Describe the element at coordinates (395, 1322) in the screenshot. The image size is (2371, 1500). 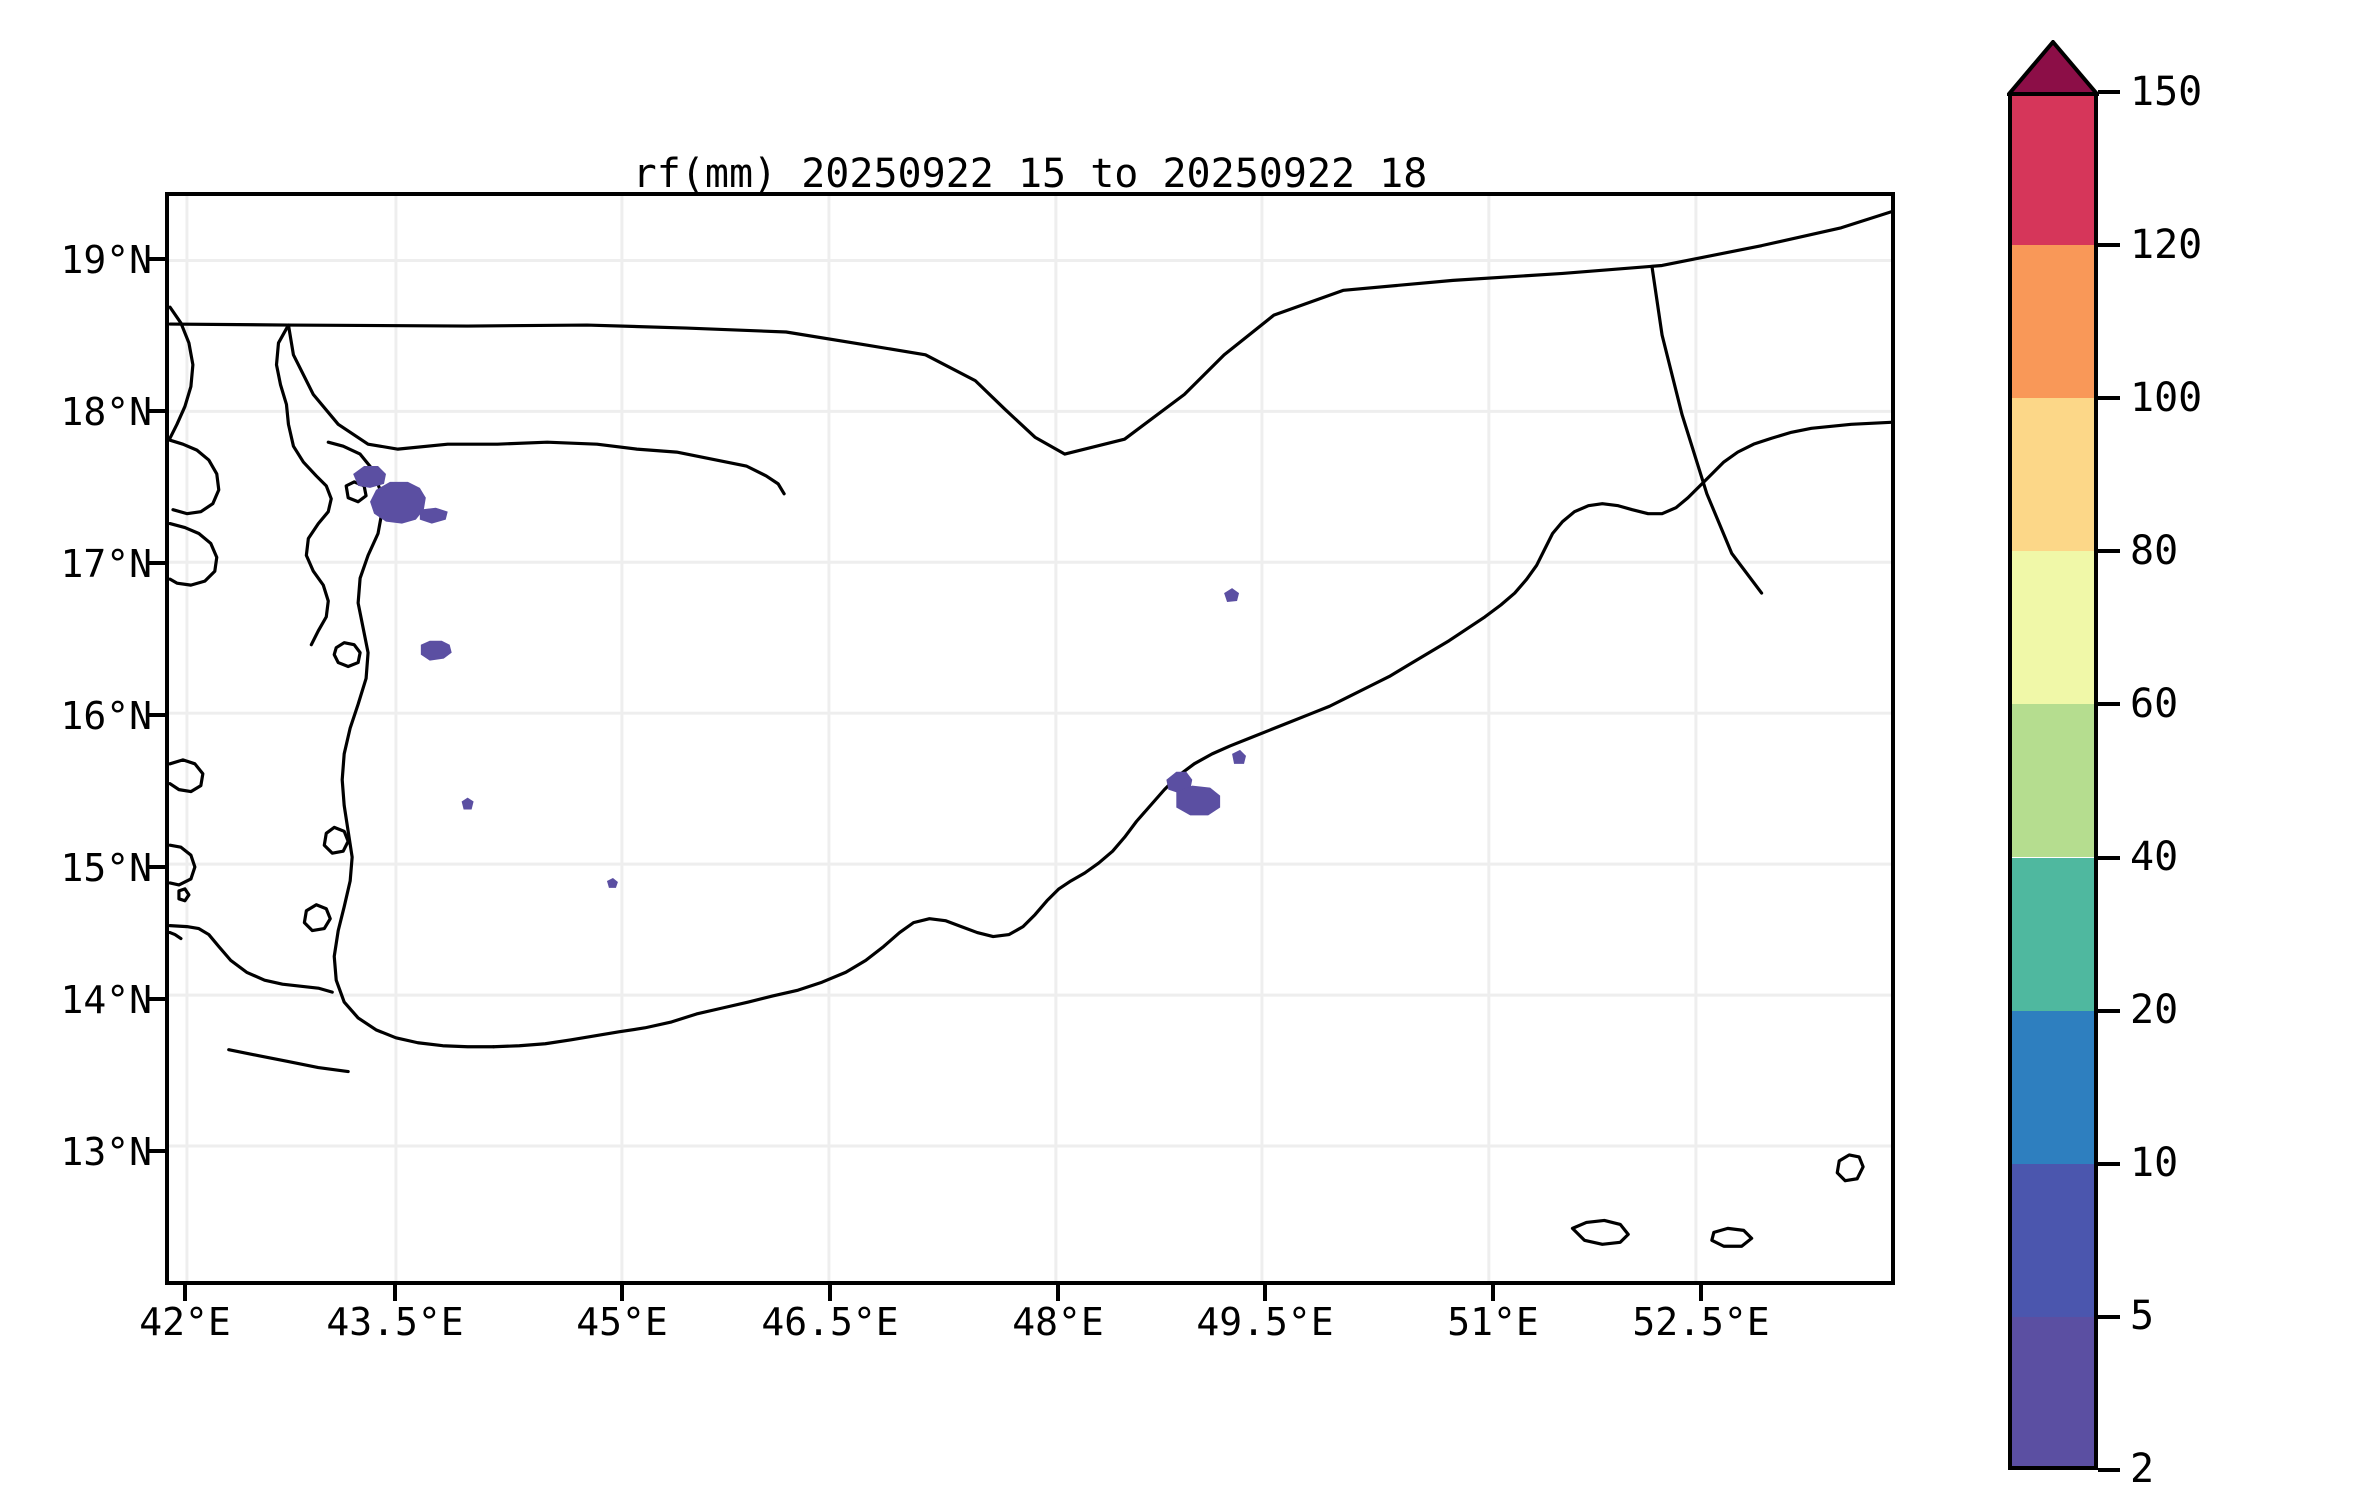
I see `xtick-label-43p5E: 43.5°E` at that location.